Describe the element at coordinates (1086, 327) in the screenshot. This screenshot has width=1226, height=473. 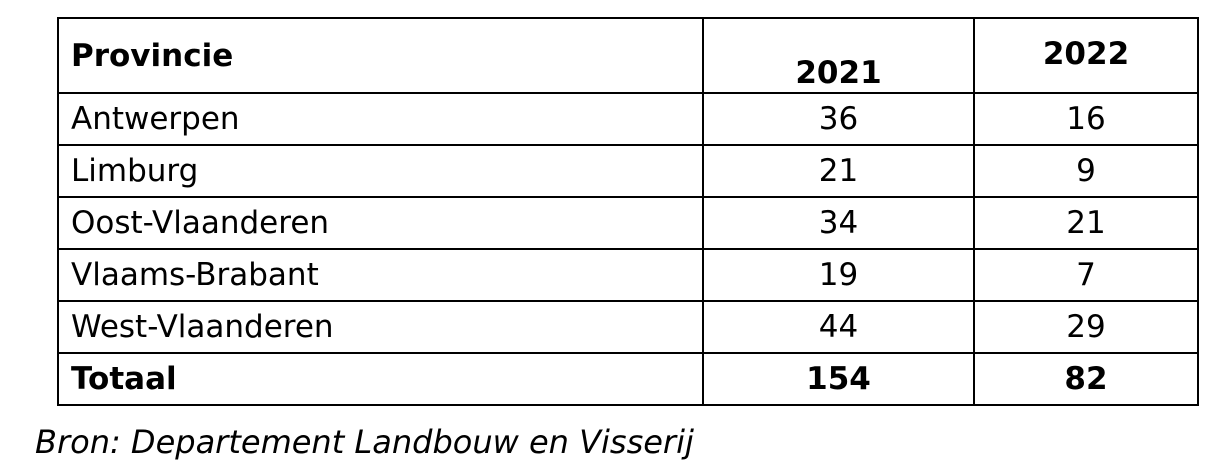
I see `cell: 29` at that location.